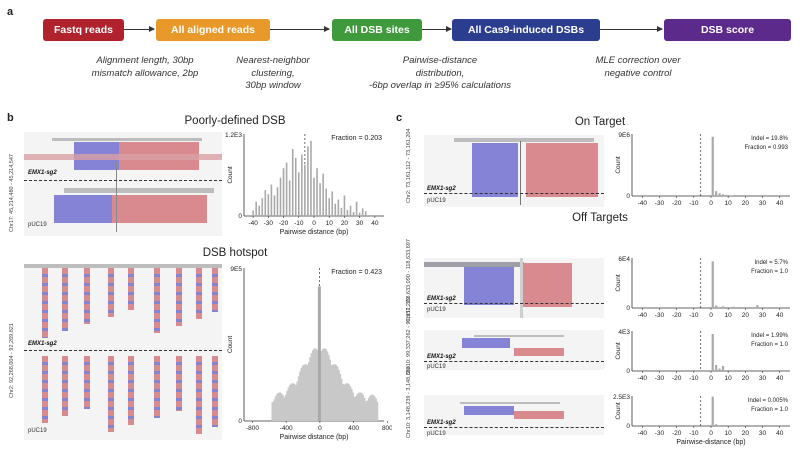  I want to click on chart-annotation: Fraction = 1.0, so click(770, 272).